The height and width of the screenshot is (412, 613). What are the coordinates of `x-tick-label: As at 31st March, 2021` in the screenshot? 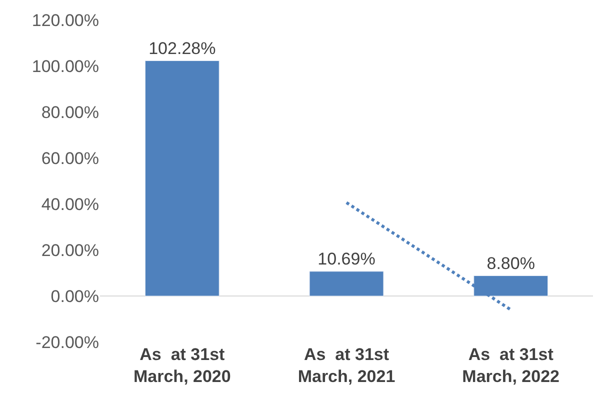 It's located at (347, 365).